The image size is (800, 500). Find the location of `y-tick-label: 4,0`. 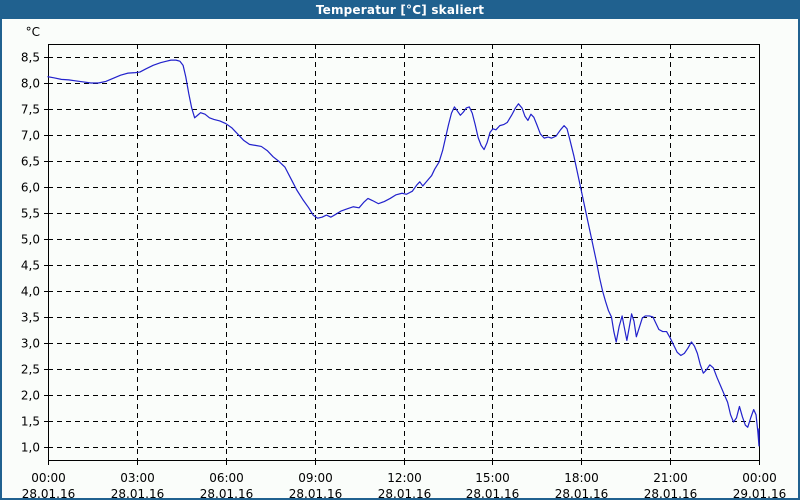

y-tick-label: 4,0 is located at coordinates (30, 292).